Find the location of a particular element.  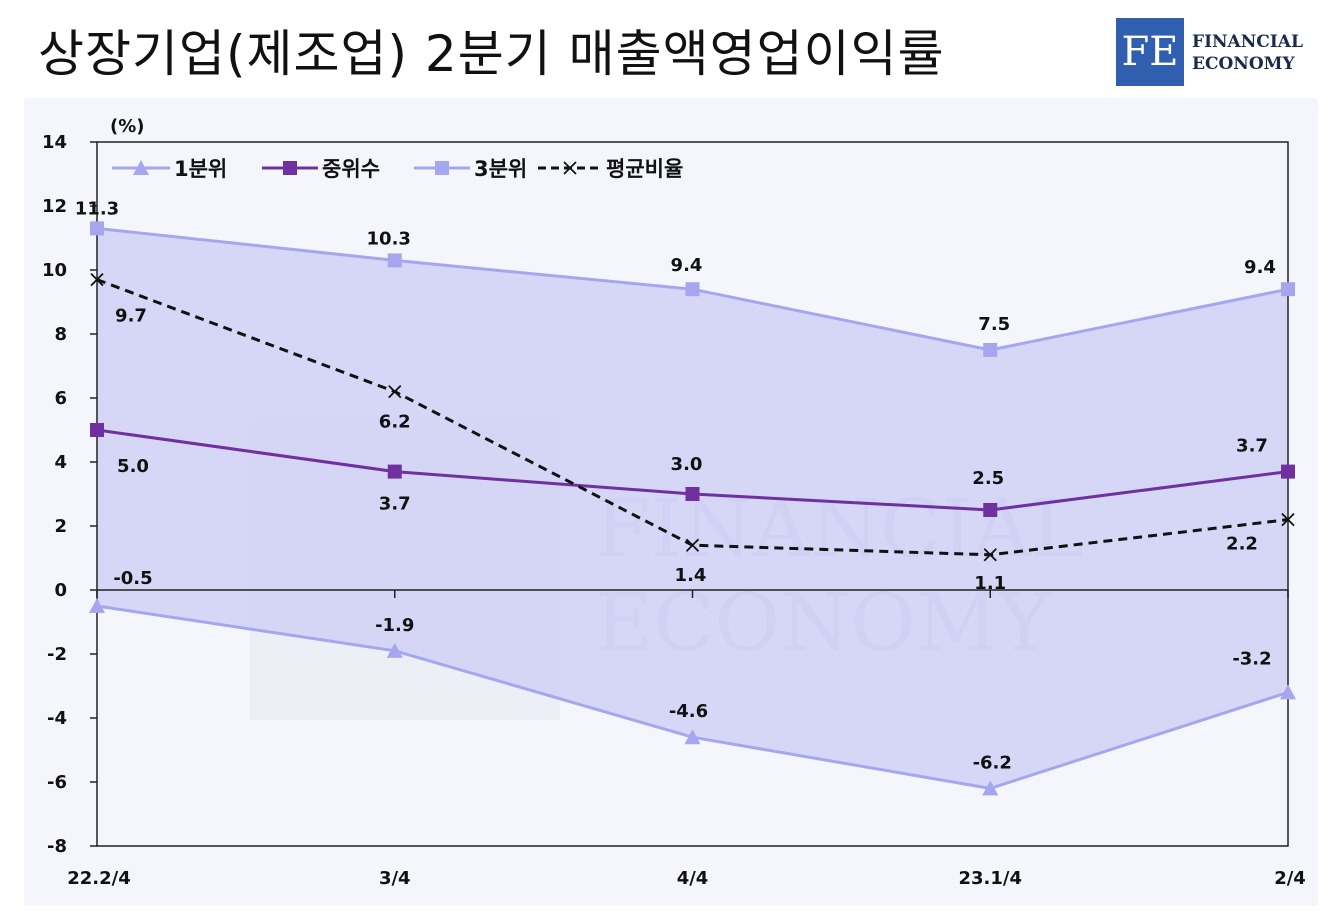

data-label-median: 5.0 is located at coordinates (133, 466).